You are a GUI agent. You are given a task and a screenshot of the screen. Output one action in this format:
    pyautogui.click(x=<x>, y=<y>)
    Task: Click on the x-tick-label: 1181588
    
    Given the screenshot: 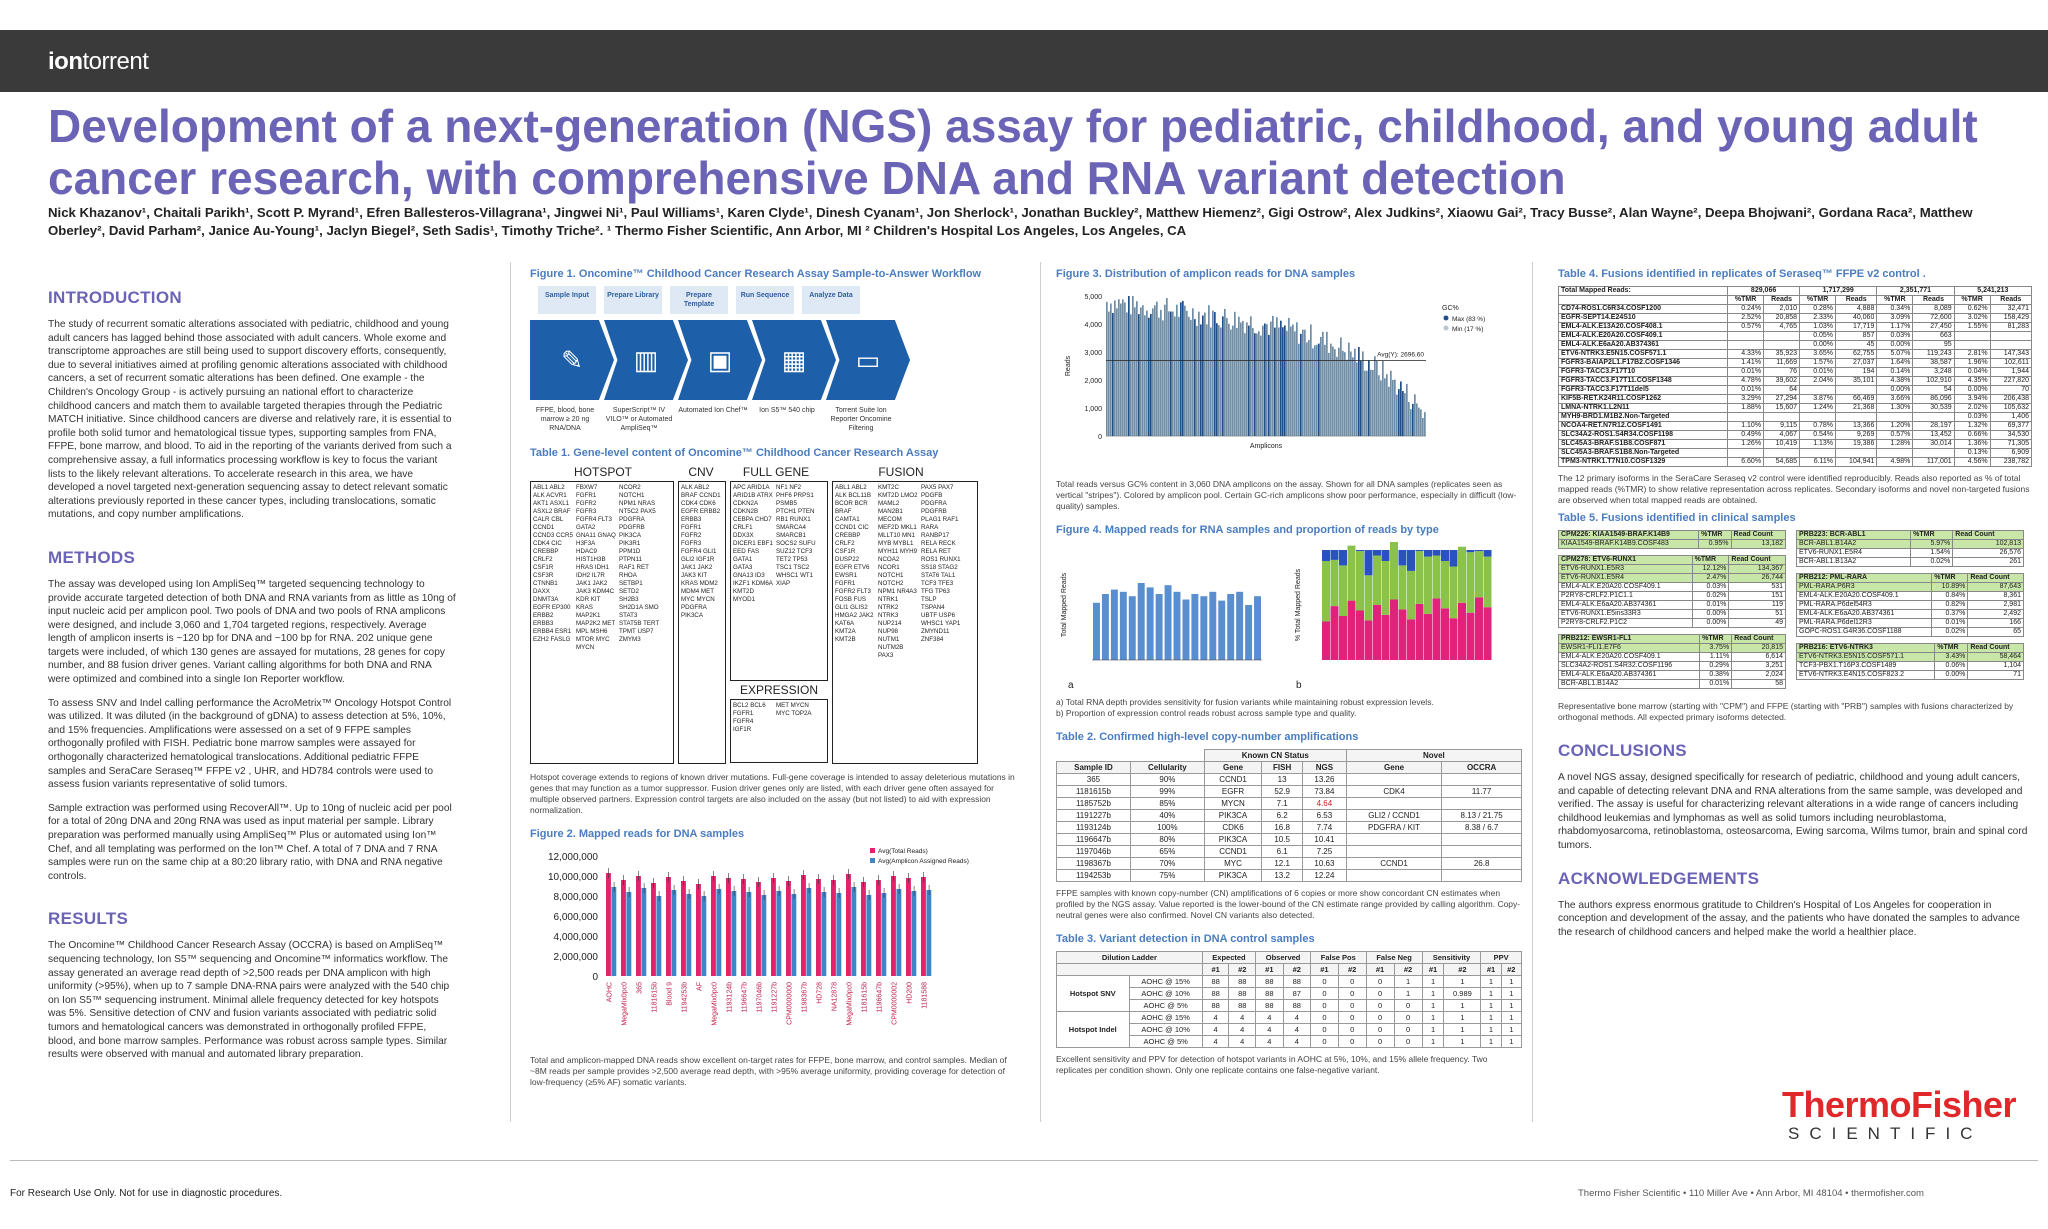 What is the action you would take?
    pyautogui.click(x=925, y=995)
    